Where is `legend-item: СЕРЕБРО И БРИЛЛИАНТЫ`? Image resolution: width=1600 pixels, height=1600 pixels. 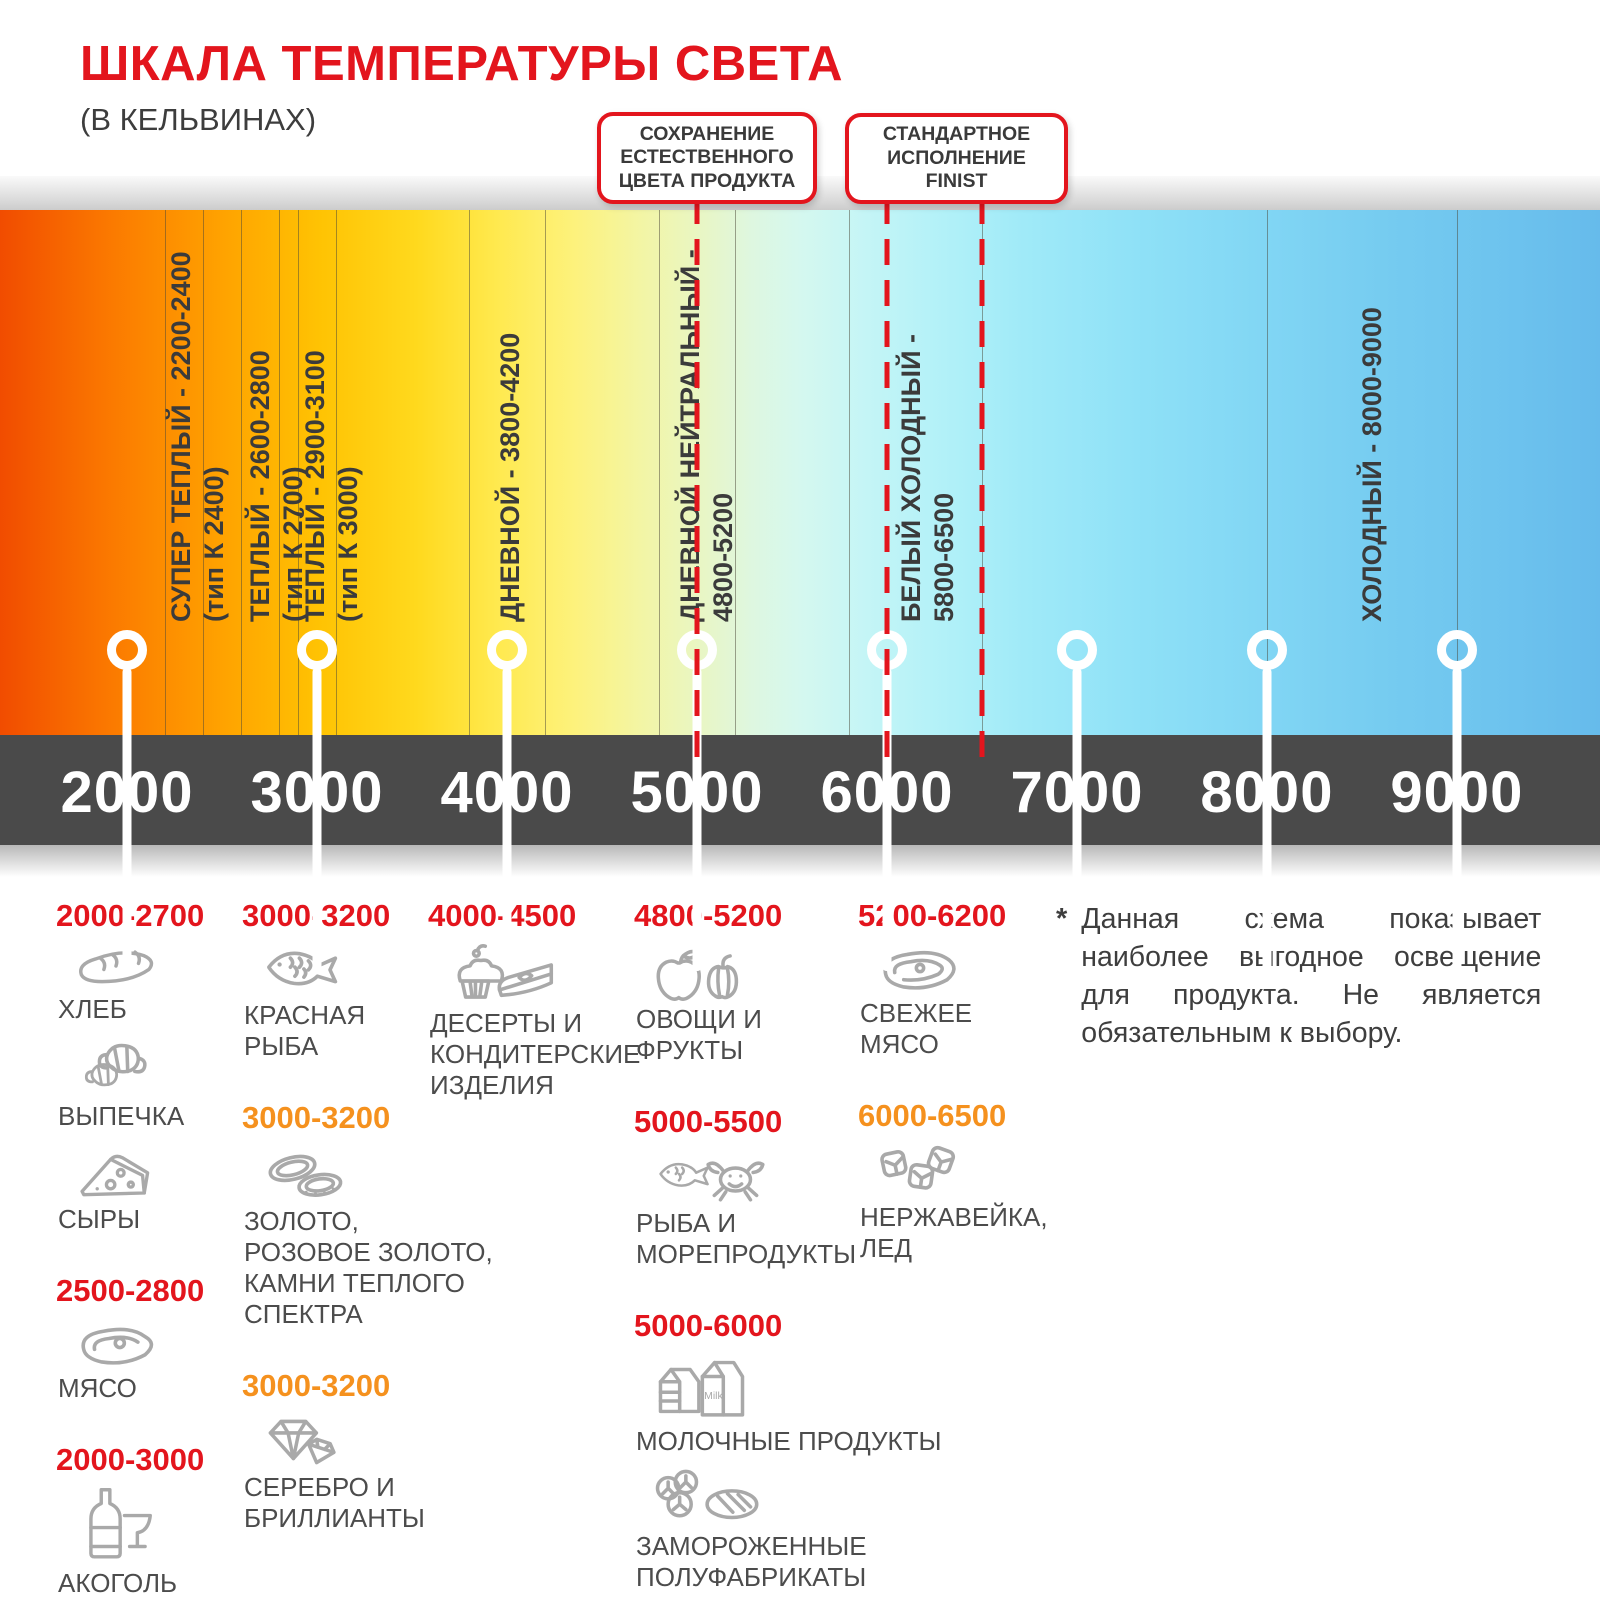 legend-item: СЕРЕБРО И БРИЛЛИАНТЫ is located at coordinates (338, 1472).